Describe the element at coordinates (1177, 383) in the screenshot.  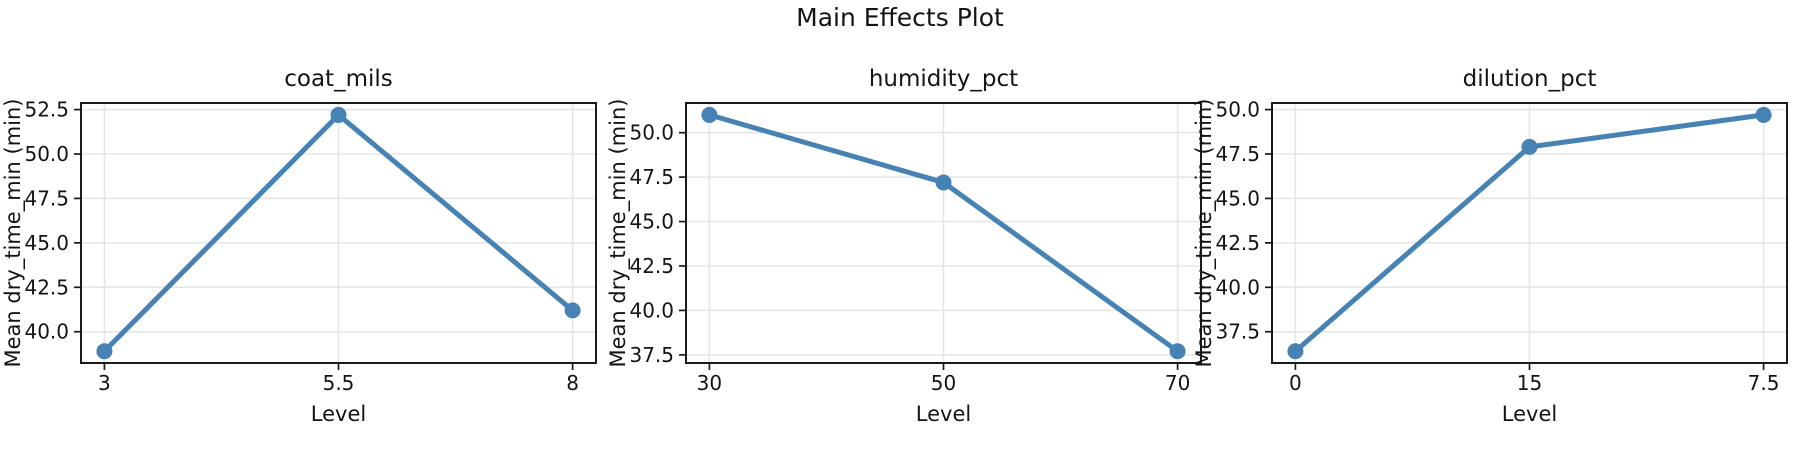
I see `x-tick-label: 70` at that location.